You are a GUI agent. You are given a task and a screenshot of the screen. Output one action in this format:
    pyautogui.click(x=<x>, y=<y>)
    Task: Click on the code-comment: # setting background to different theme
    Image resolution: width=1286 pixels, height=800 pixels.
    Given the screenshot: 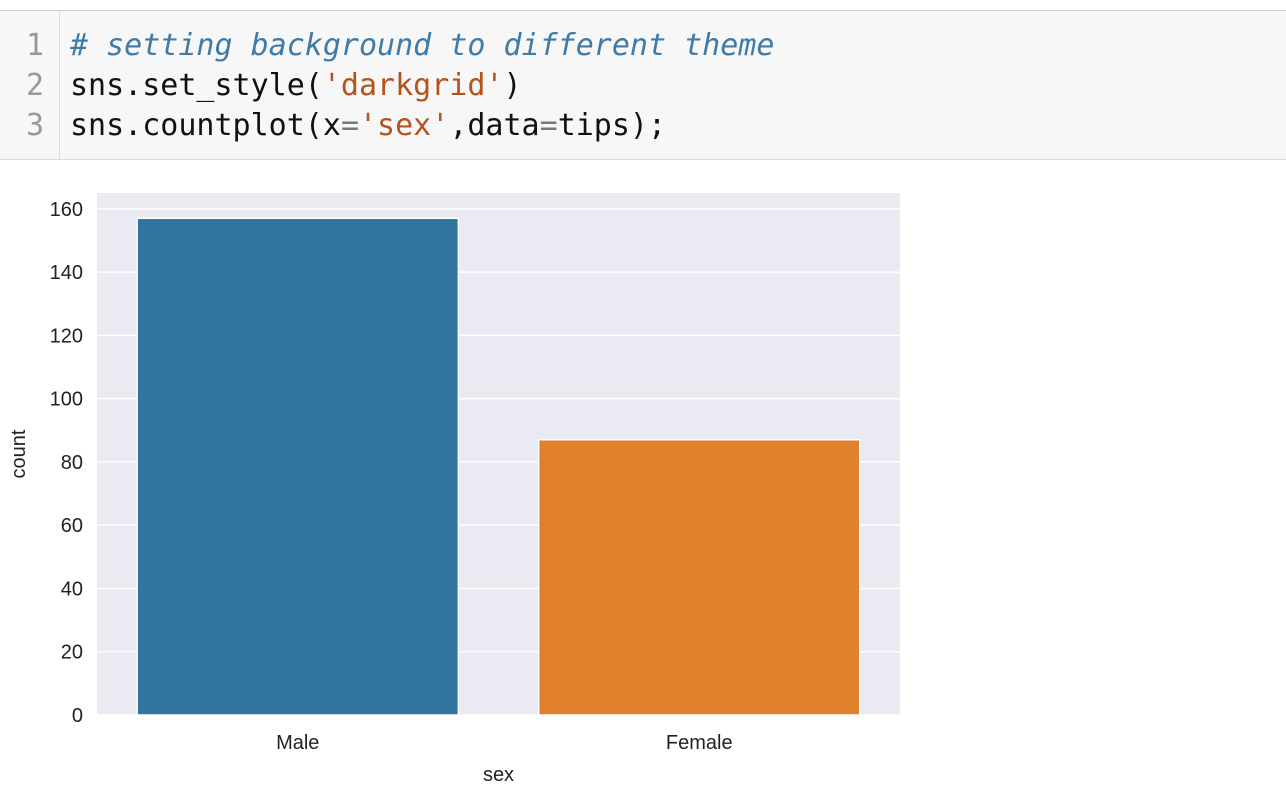 What is the action you would take?
    pyautogui.click(x=422, y=45)
    